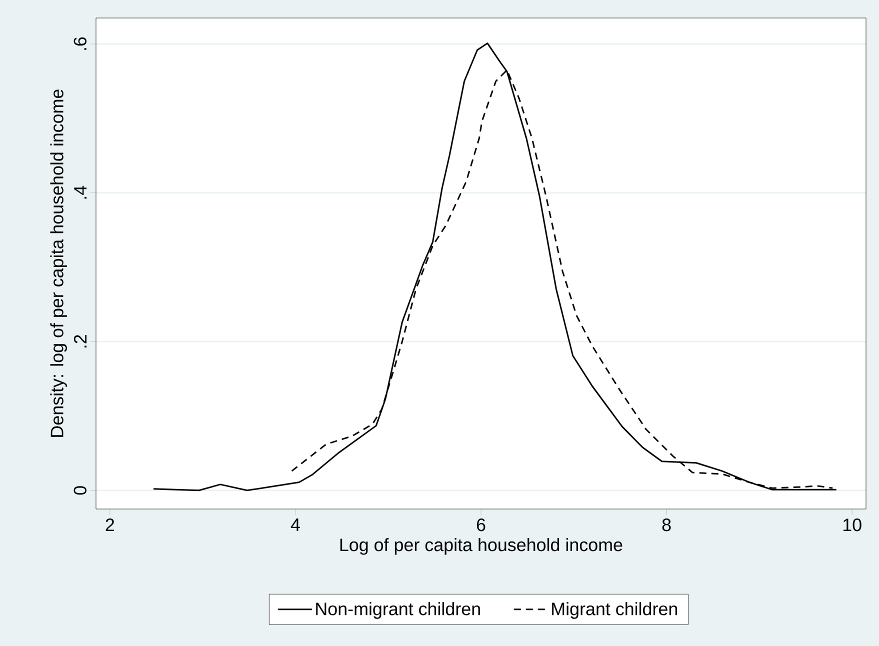 This screenshot has width=879, height=646. What do you see at coordinates (80, 490) in the screenshot?
I see `y-tick-label: 0` at bounding box center [80, 490].